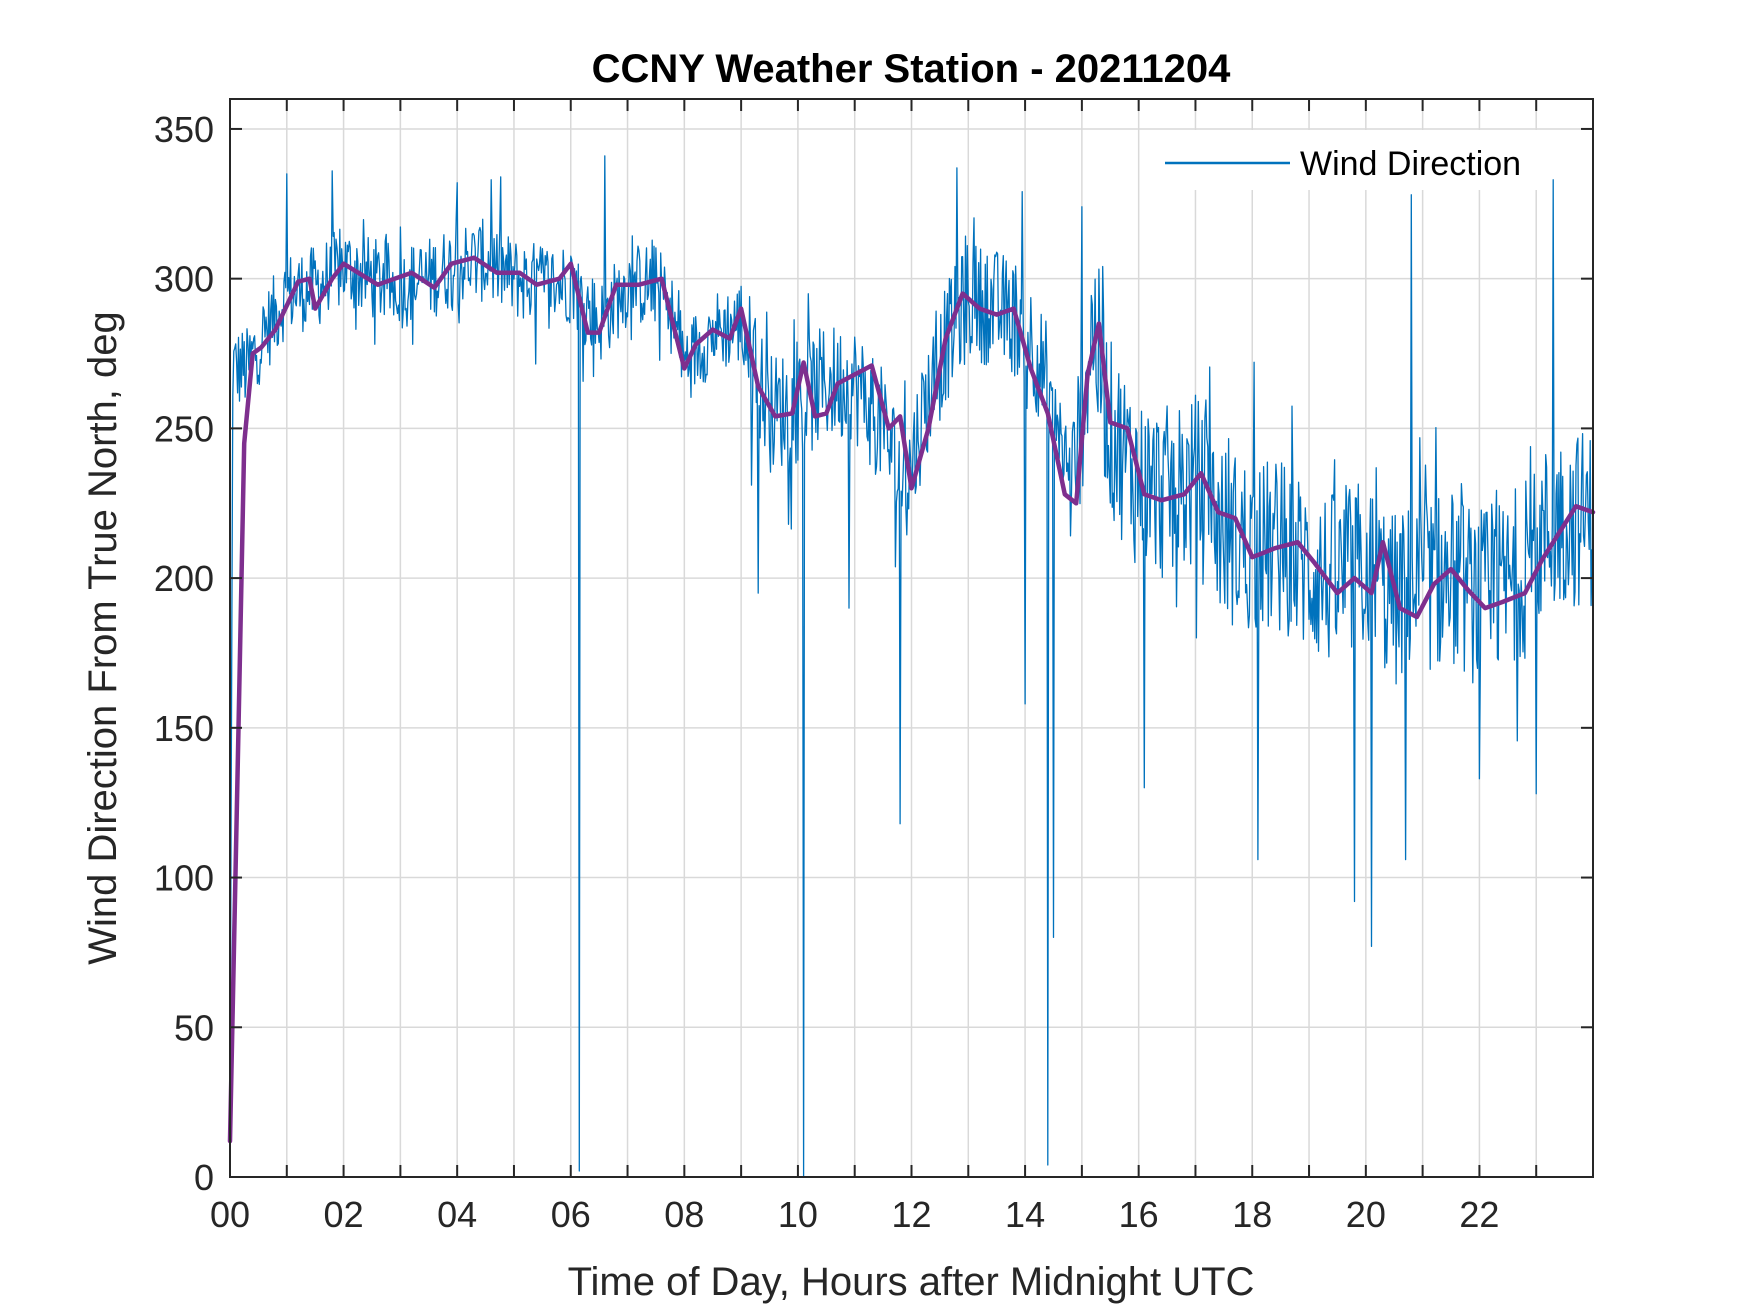 The height and width of the screenshot is (1313, 1750). I want to click on y-tick-label: 300, so click(184, 279).